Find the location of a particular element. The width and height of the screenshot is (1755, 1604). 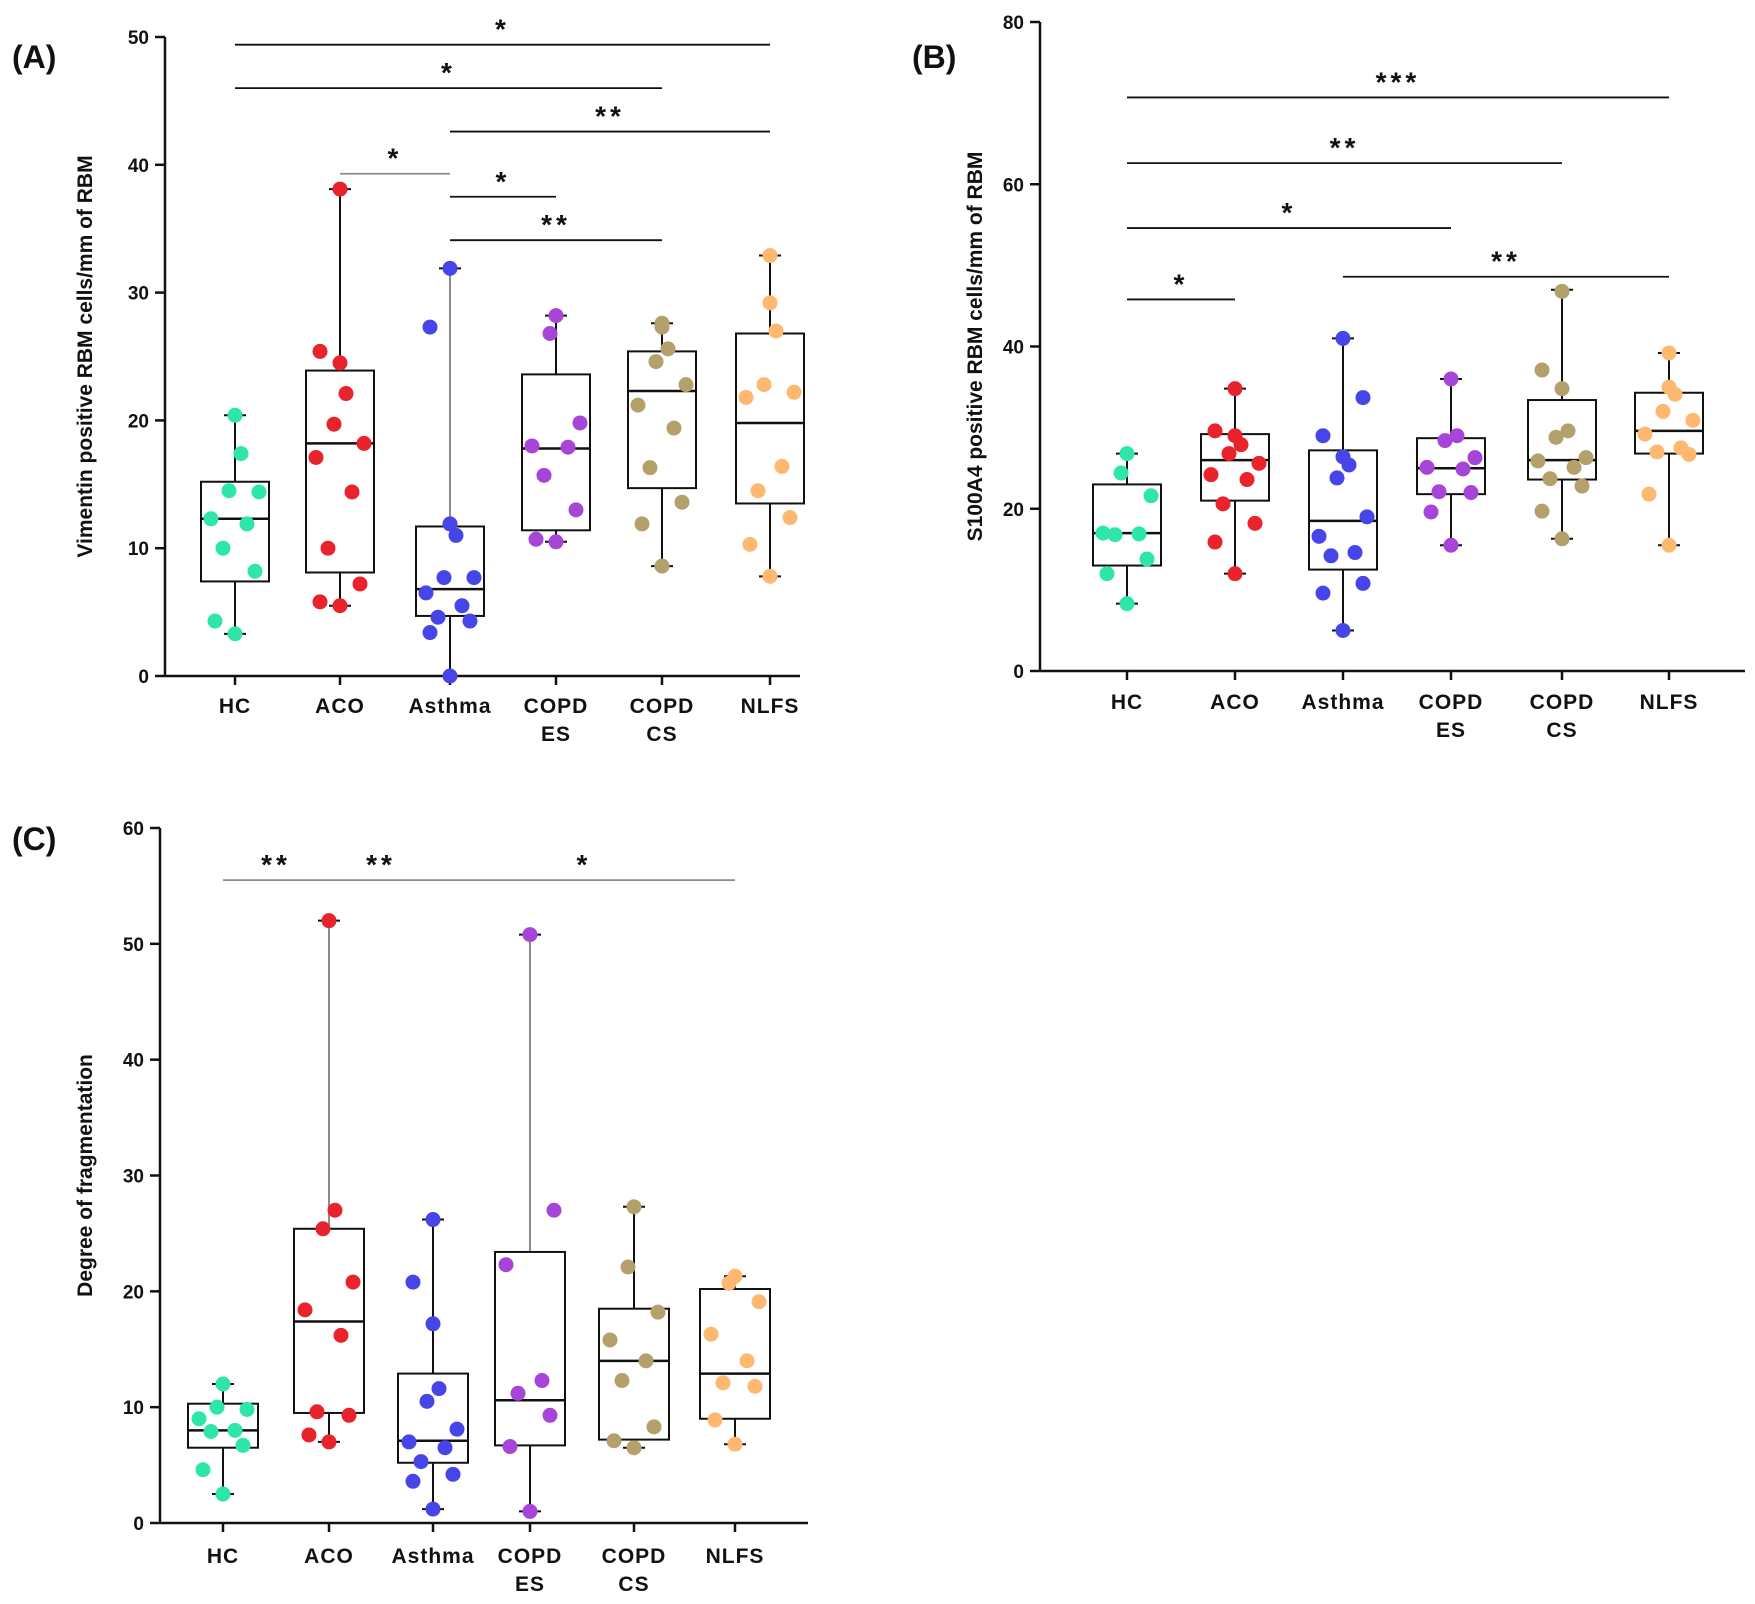

panel-a-y-tick-label: 30 is located at coordinates (138, 294).